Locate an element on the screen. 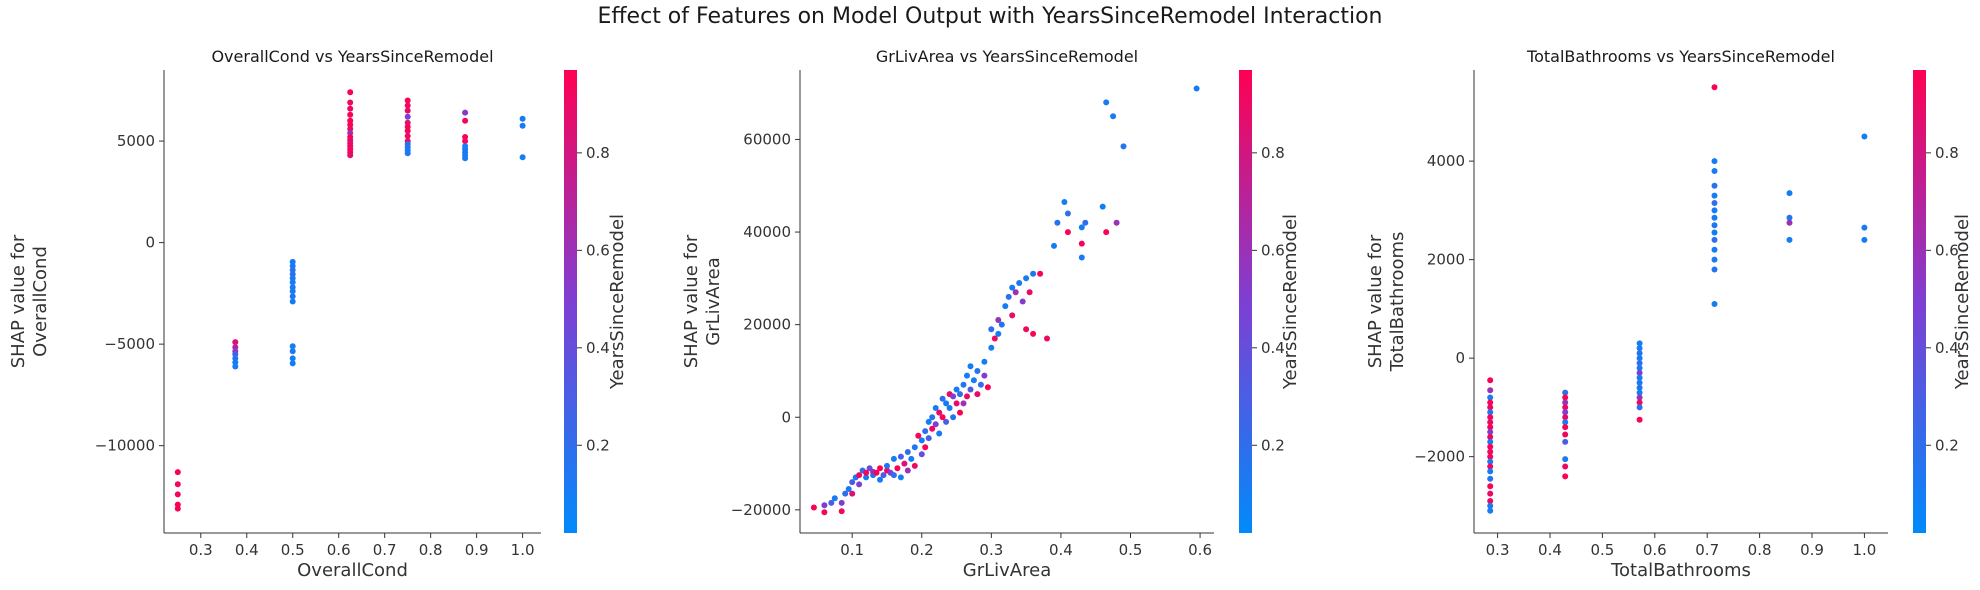 The image size is (1980, 590). y-tick-label: −10000 is located at coordinates (125, 446).